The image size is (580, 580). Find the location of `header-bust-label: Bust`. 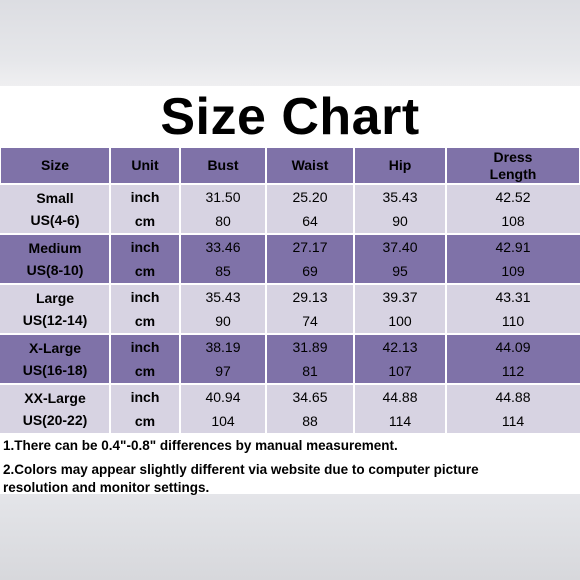

header-bust-label: Bust is located at coordinates (223, 165).